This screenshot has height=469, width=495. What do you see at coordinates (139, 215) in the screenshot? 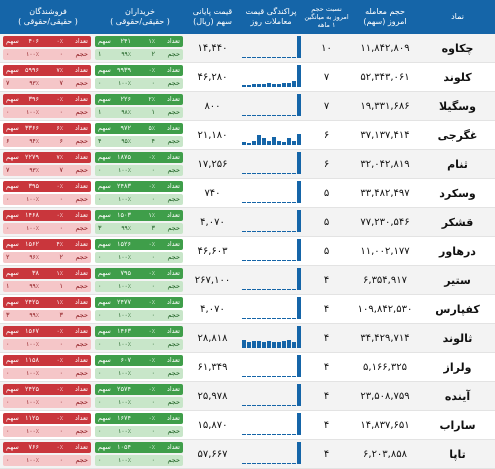
I see `buyers-bar-1: تعداد ۱٪ ۱۵۰۳ سهم` at bounding box center [139, 215].